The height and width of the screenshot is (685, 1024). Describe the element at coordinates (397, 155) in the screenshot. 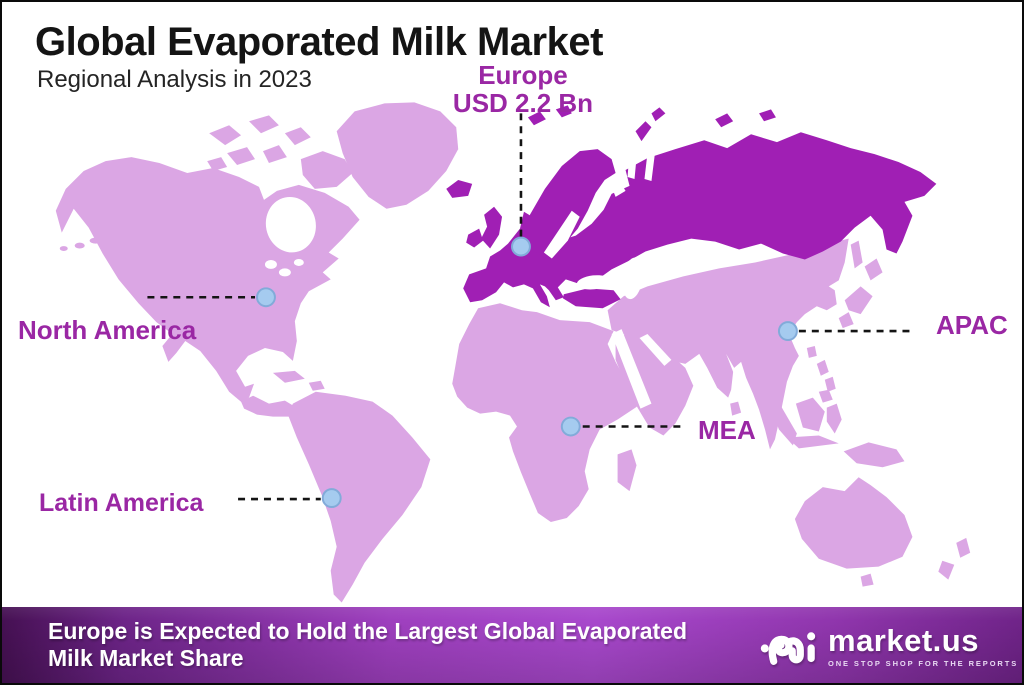

I see `greenland-landmass` at that location.